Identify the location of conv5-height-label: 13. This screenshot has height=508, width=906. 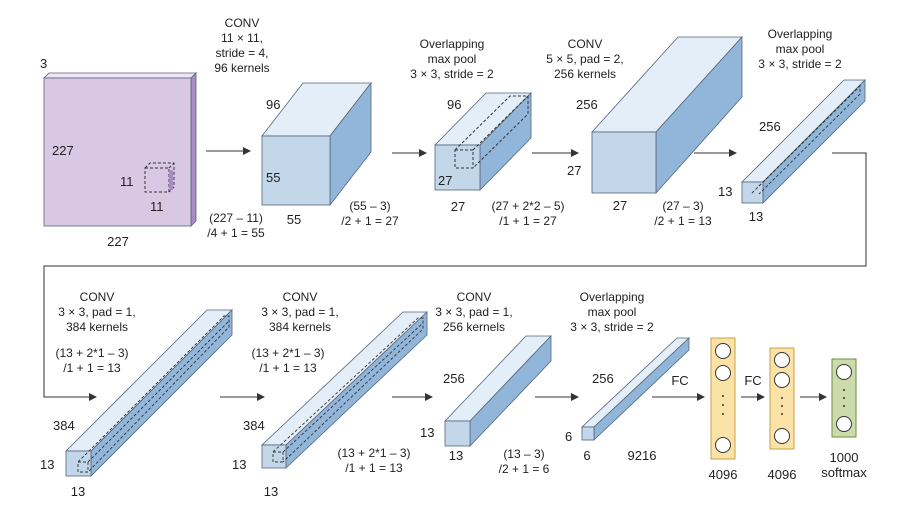
(427, 432).